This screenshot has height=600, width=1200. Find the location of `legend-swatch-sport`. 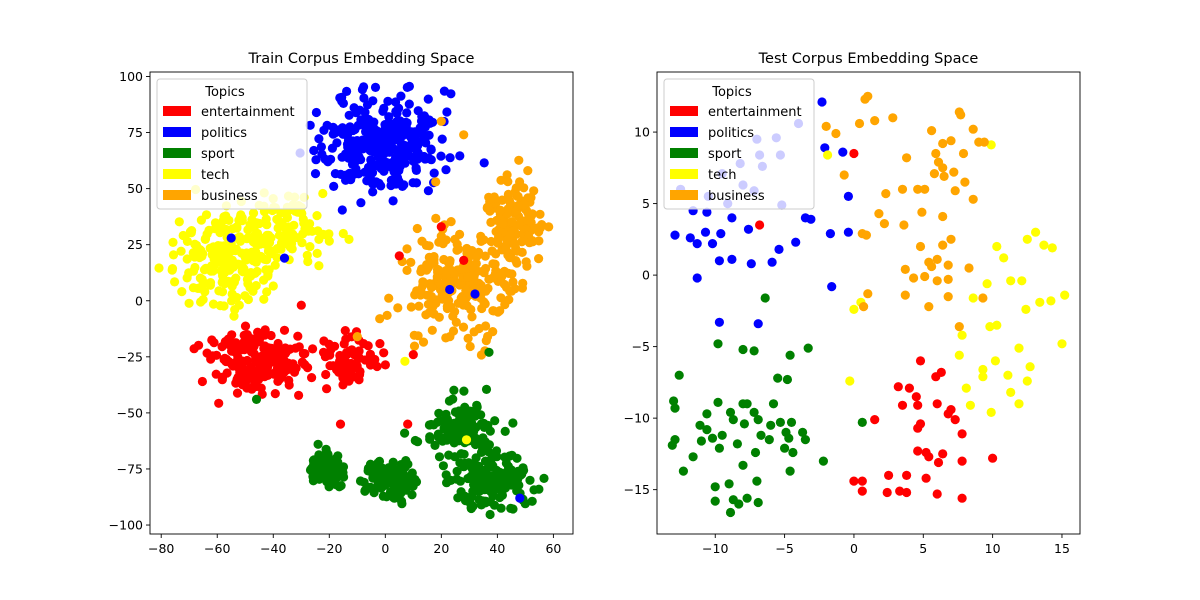

legend-swatch-sport is located at coordinates (684, 153).